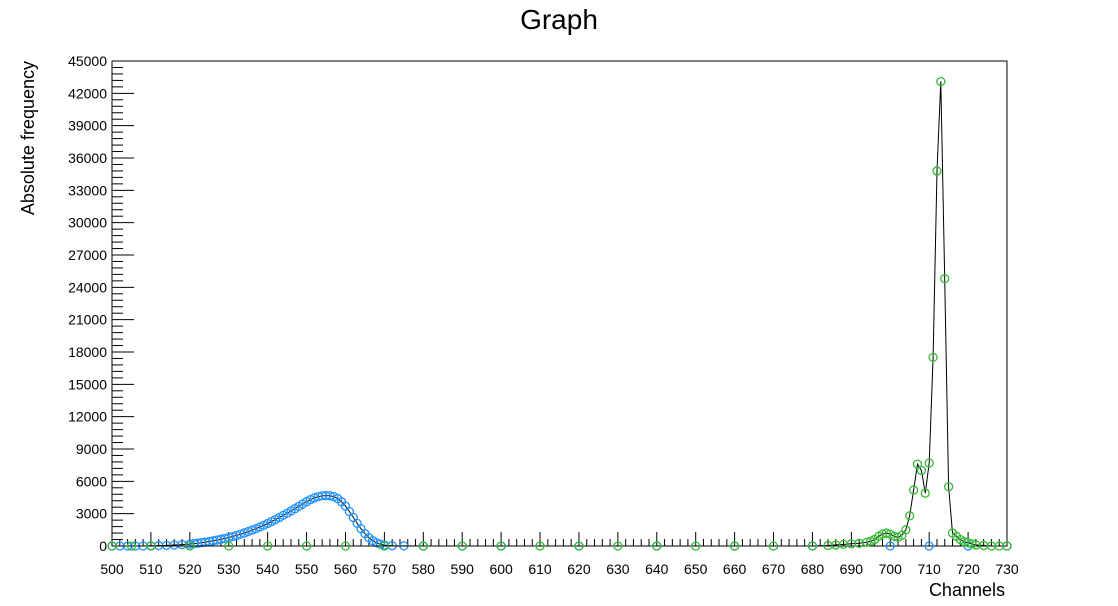 This screenshot has width=1118, height=606. Describe the element at coordinates (346, 569) in the screenshot. I see `x-tick-label: 560` at that location.